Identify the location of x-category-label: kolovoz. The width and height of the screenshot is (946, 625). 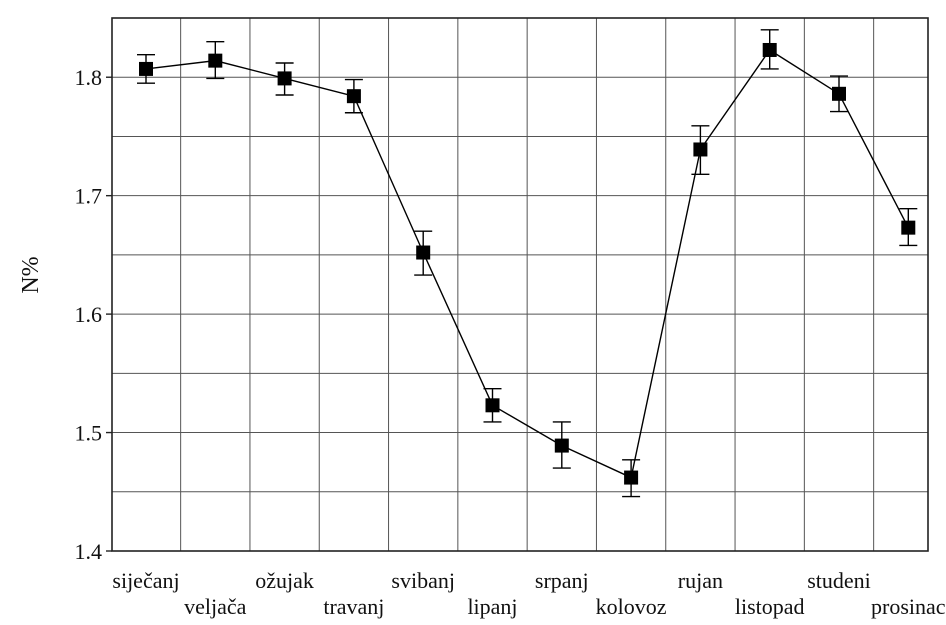
(631, 606).